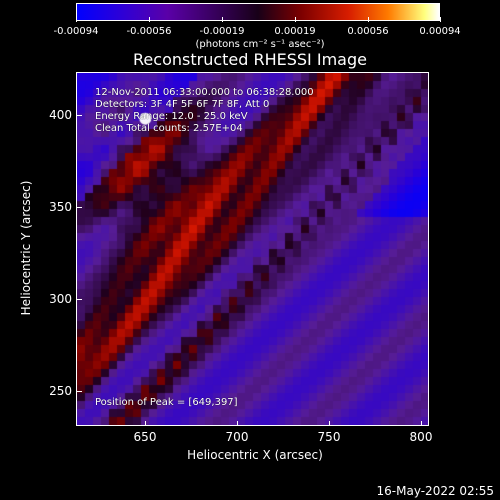  Describe the element at coordinates (329, 437) in the screenshot. I see `x-tick-label: 750` at that location.